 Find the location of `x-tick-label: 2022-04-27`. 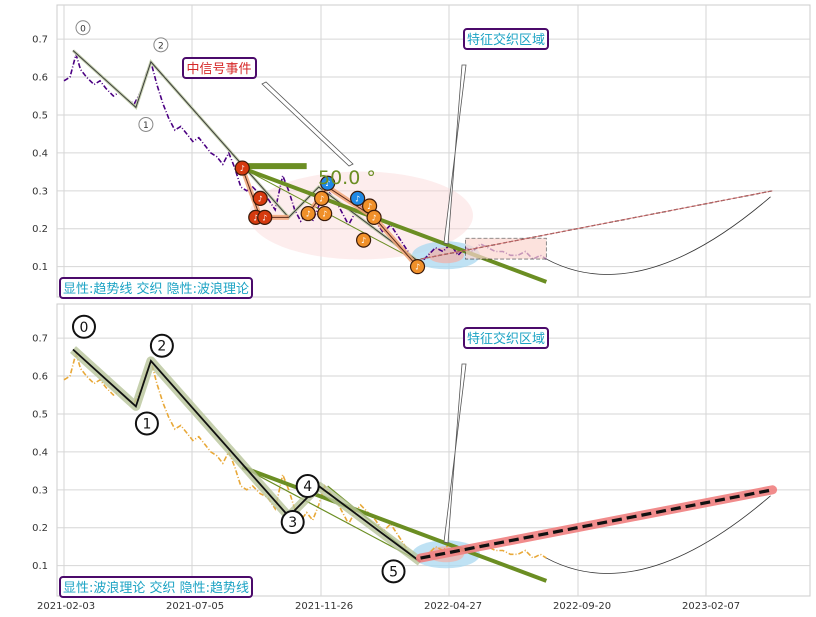

x-tick-label: 2022-04-27 is located at coordinates (453, 606).